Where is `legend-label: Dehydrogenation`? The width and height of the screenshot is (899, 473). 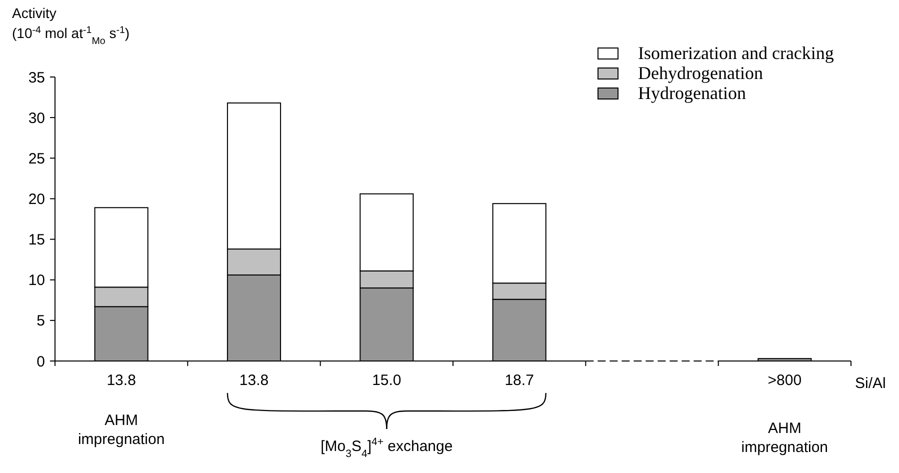 legend-label: Dehydrogenation is located at coordinates (700, 73).